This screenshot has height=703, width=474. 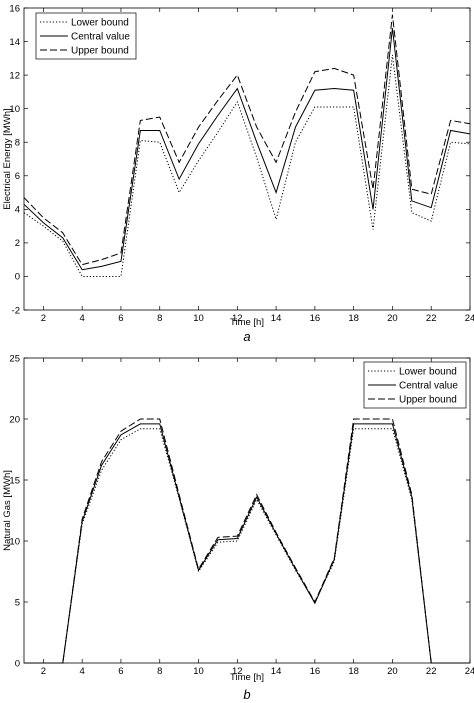 I want to click on y-tick-label: 25, so click(x=14, y=358).